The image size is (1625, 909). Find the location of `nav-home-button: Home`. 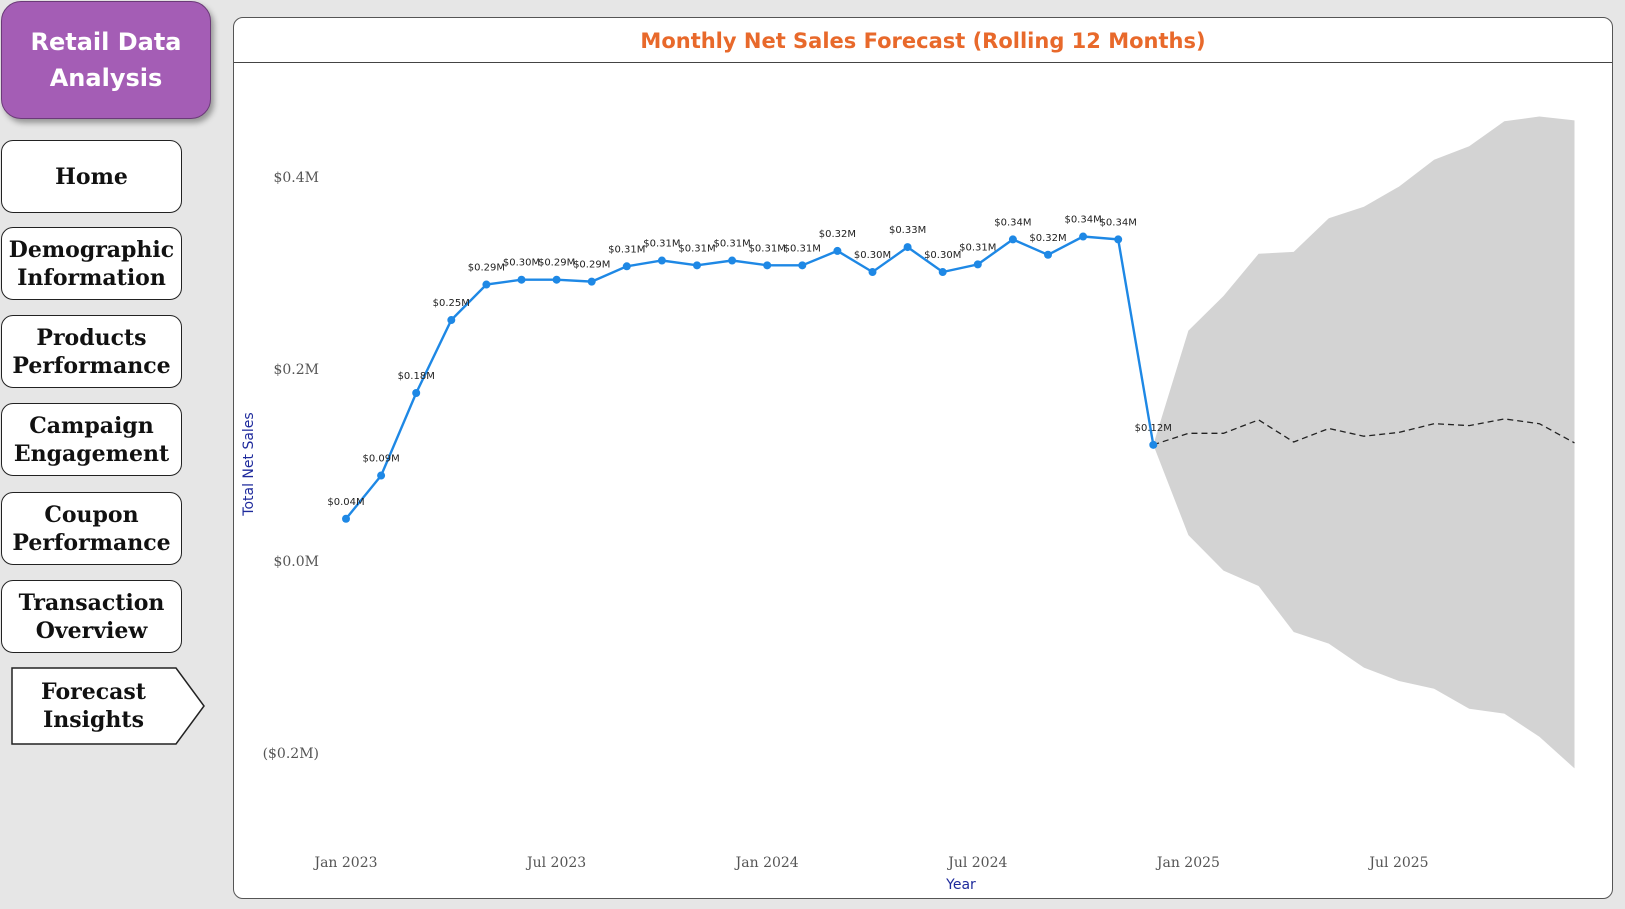

nav-home-button: Home is located at coordinates (91, 176).